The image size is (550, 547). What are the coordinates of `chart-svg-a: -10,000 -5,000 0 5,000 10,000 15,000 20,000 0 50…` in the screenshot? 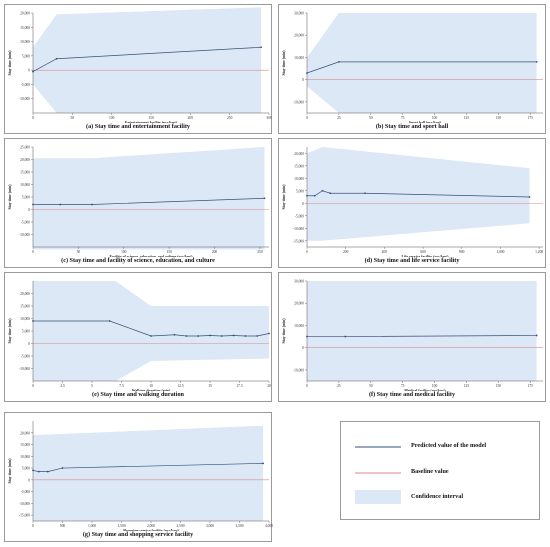 It's located at (140, 65).